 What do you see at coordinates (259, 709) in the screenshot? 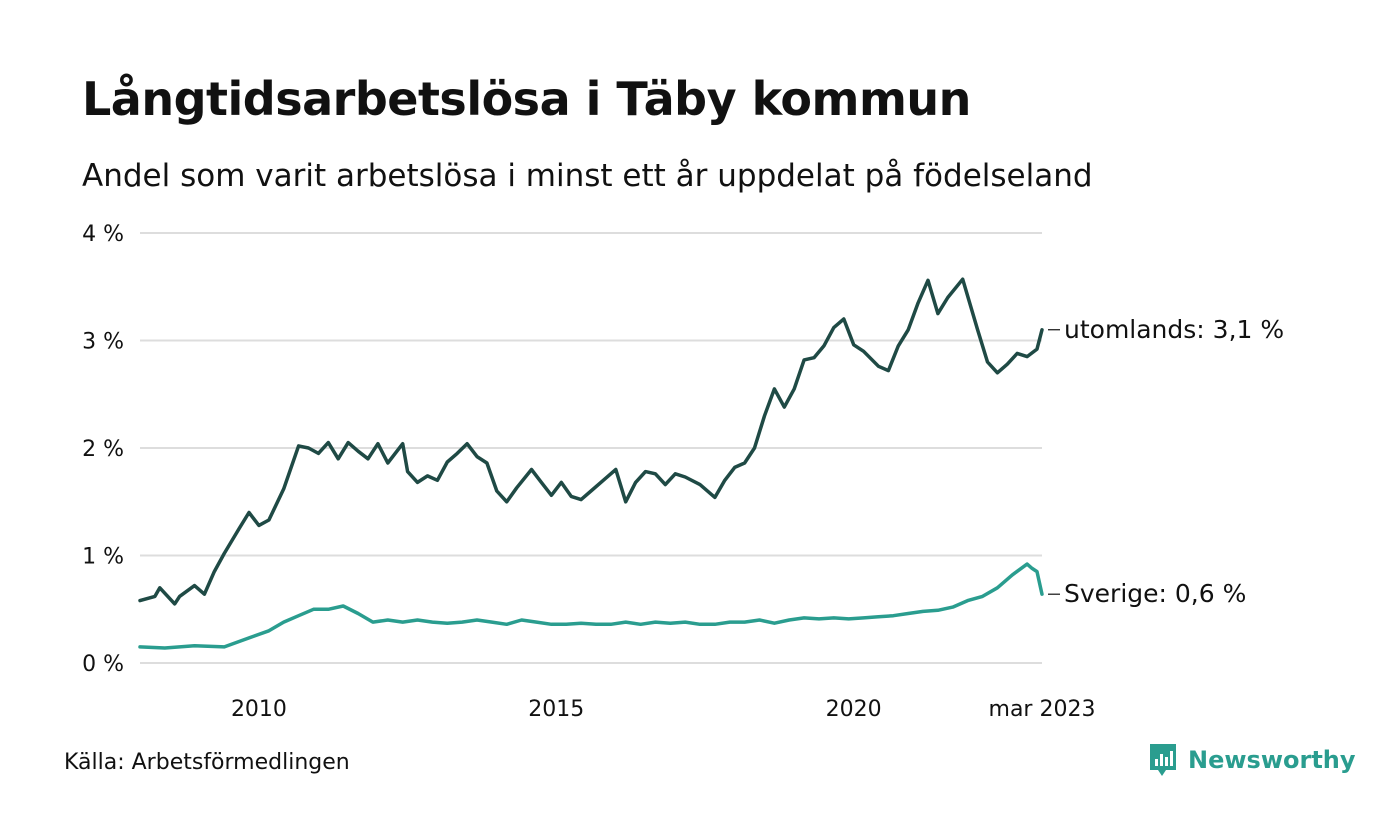
I see `x-tick-label: 2010` at bounding box center [259, 709].